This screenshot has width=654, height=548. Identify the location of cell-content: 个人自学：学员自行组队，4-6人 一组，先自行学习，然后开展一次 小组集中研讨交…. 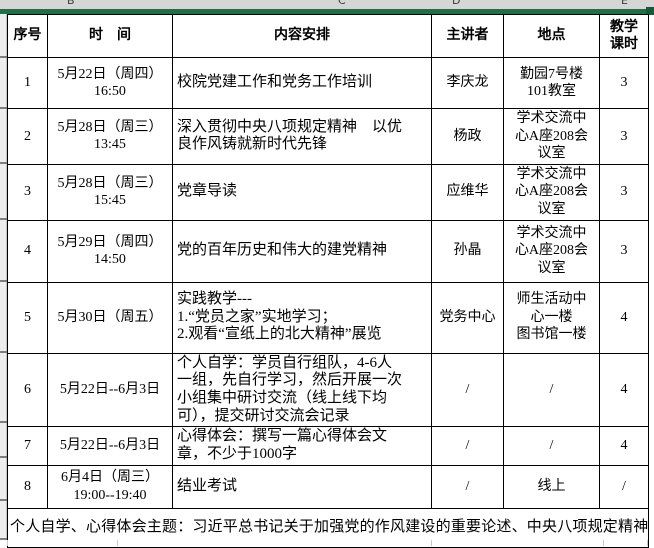
(302, 390).